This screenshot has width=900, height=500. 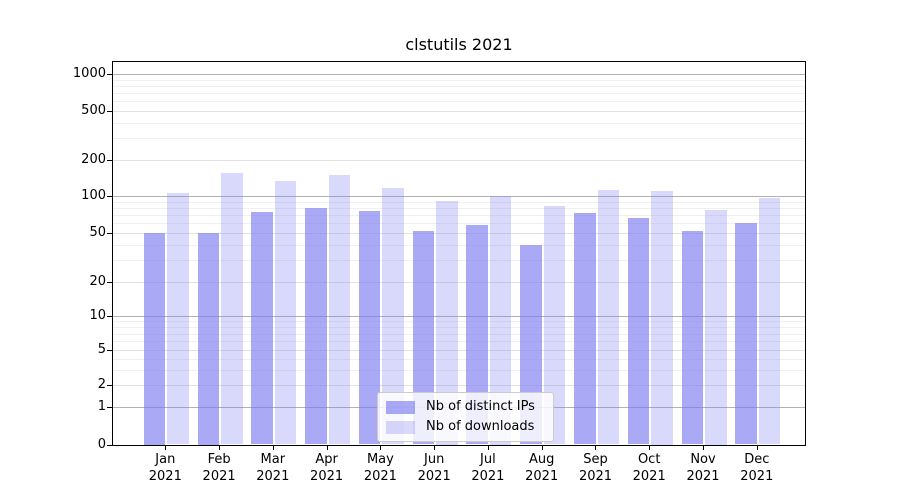 I want to click on x-axis-tick-label: Feb 2021, so click(x=219, y=468).